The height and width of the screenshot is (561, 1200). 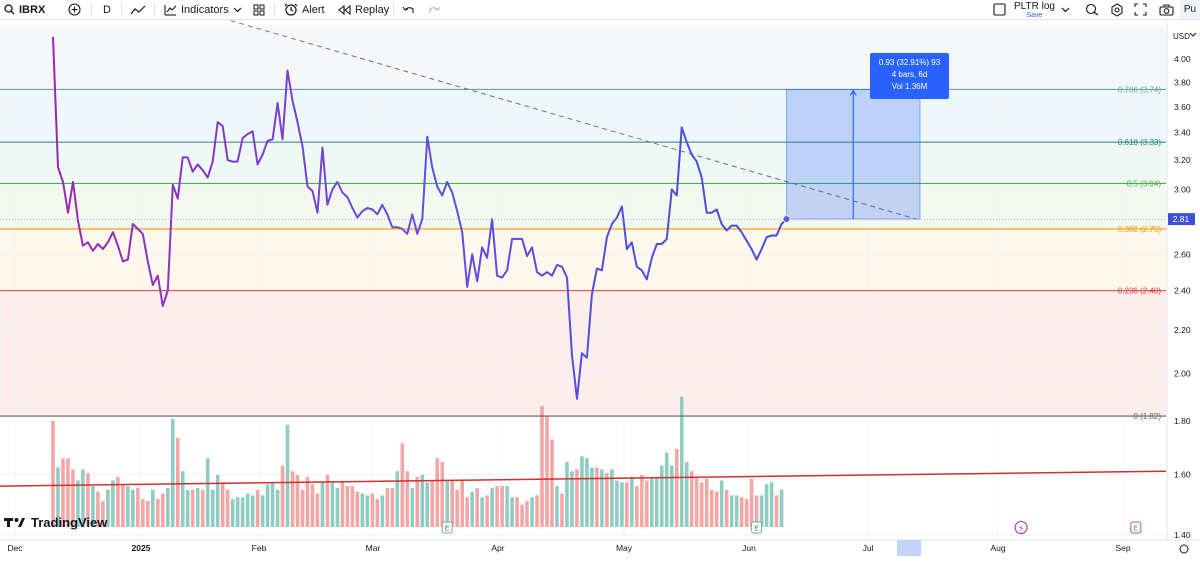 I want to click on price-tick-label: 1.40, so click(x=1182, y=535).